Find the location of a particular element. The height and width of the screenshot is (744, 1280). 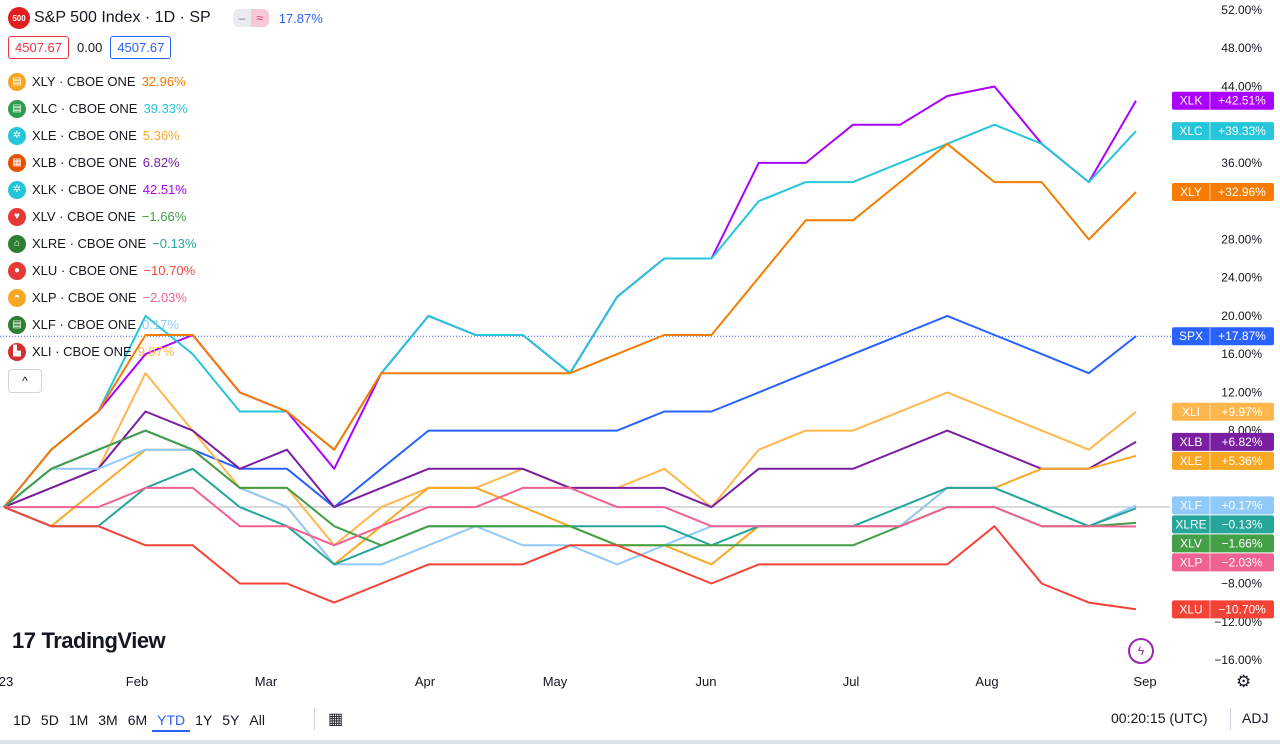

badge-symbol: XLU is located at coordinates (1190, 609).